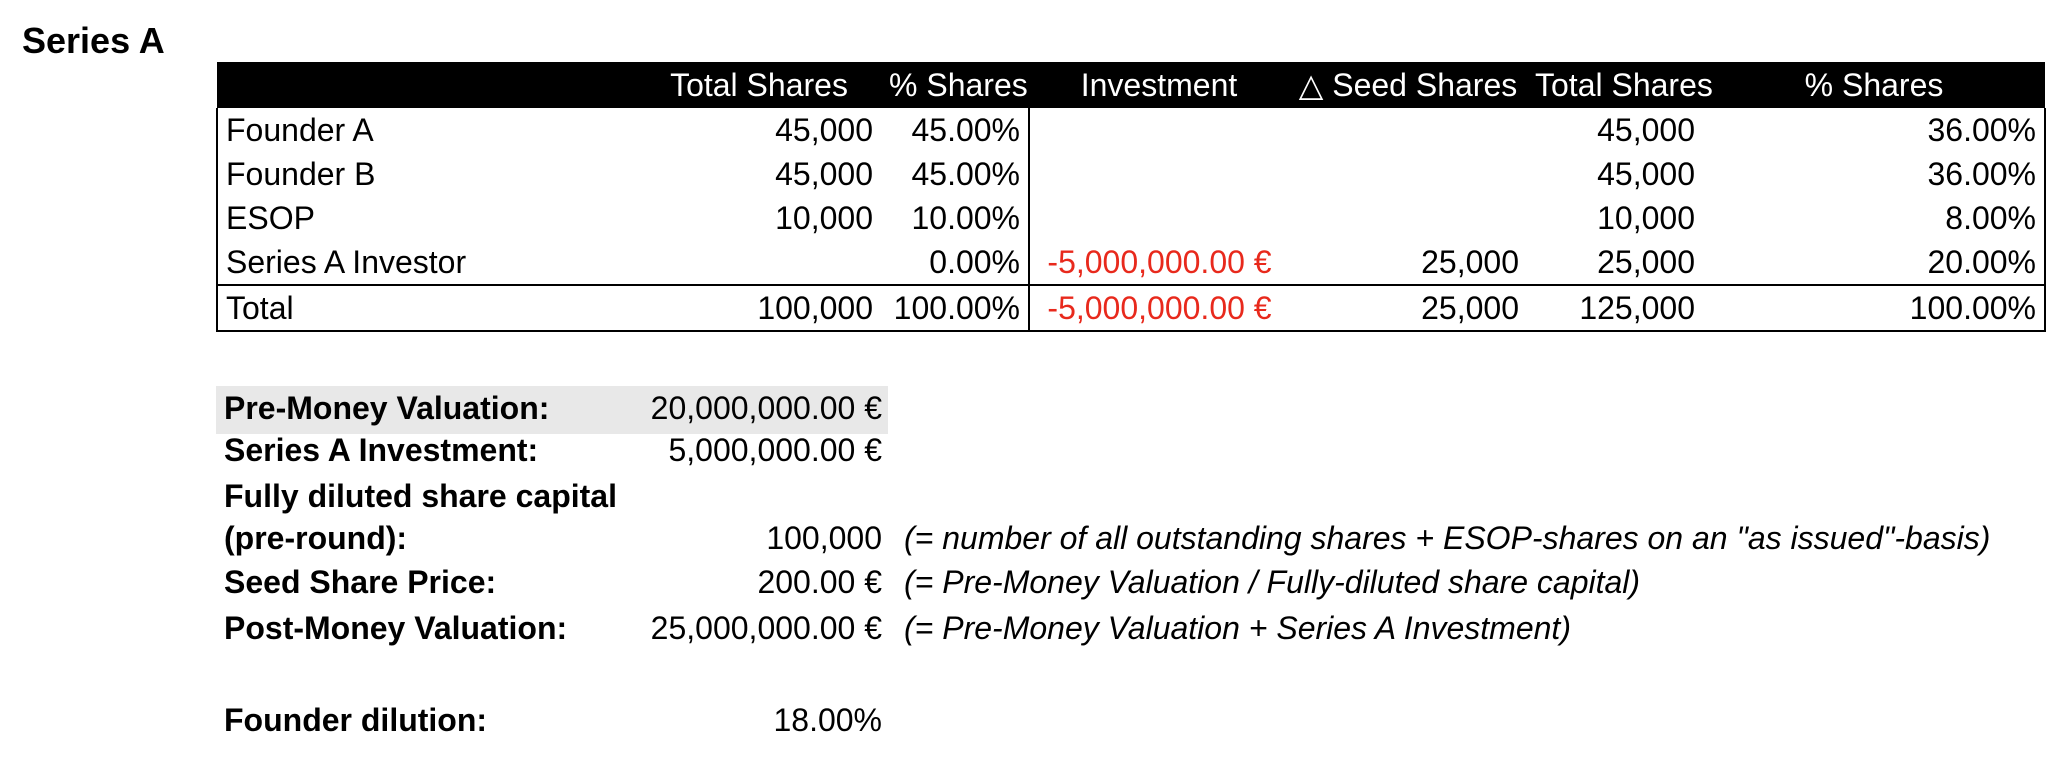 The image size is (2062, 770). What do you see at coordinates (1615, 308) in the screenshot?
I see `total-total-shares-post: 125,000` at bounding box center [1615, 308].